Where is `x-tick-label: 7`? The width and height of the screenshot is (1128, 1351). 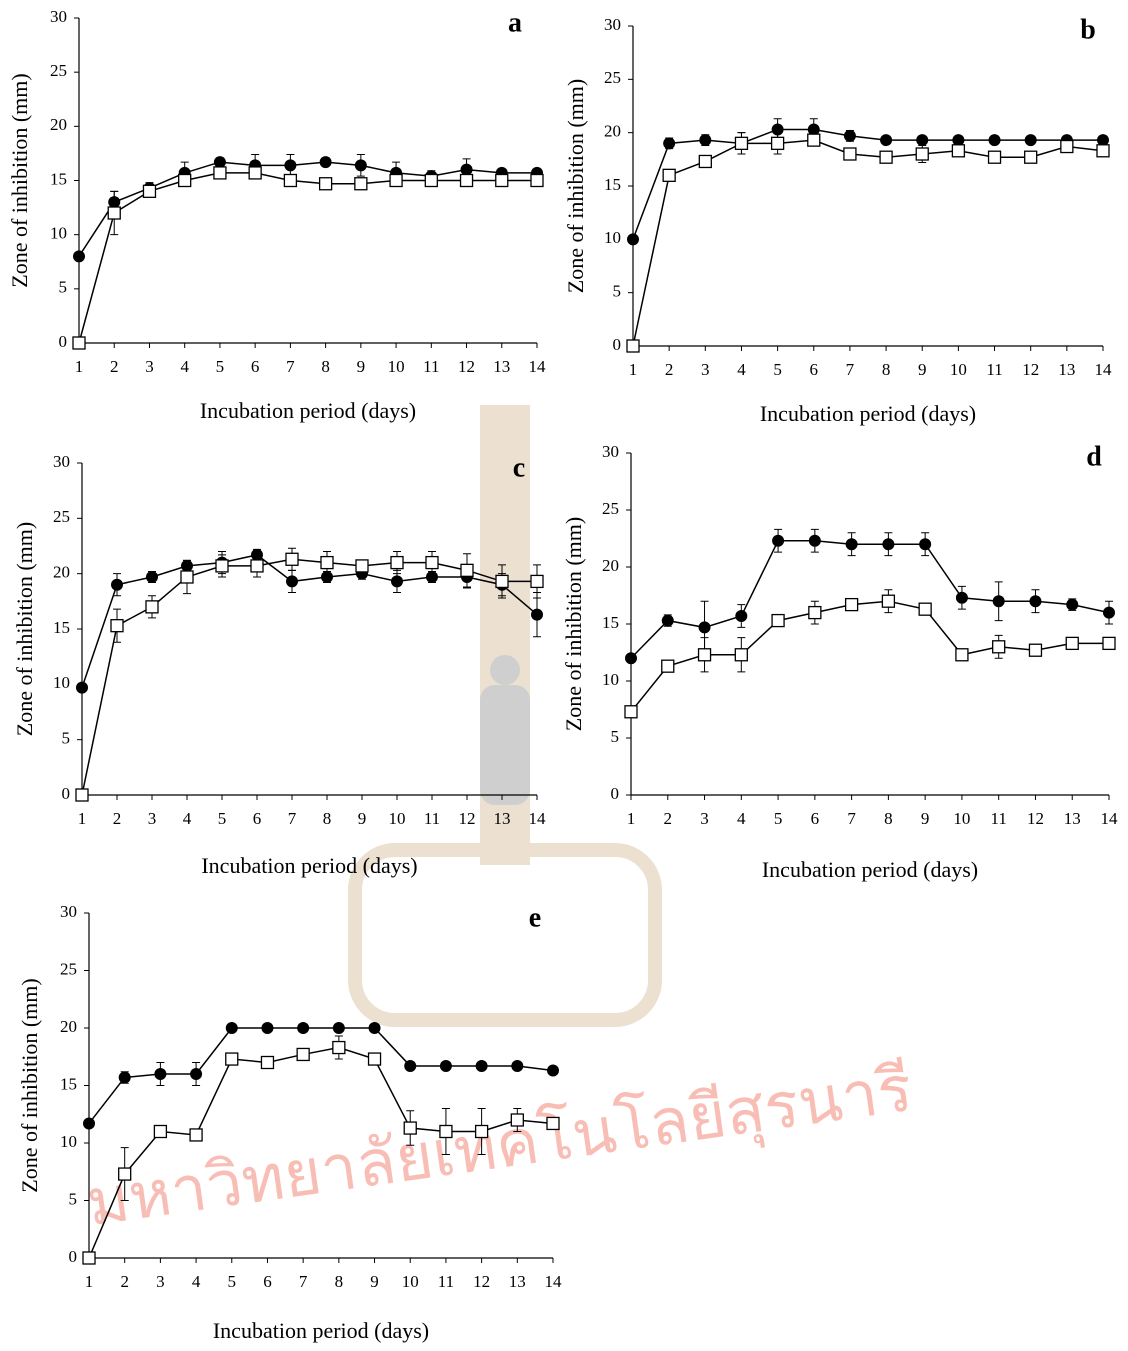 x-tick-label: 7 is located at coordinates (851, 818).